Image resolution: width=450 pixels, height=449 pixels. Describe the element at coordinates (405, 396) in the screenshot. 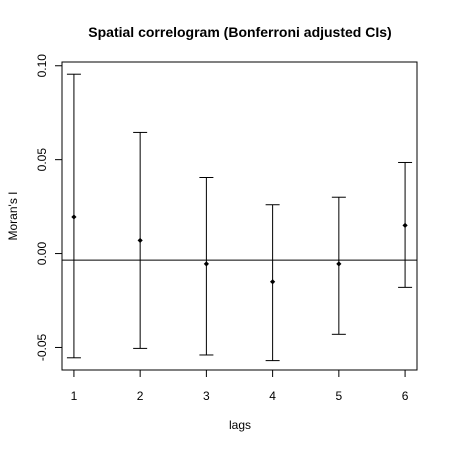

I see `x-tick-label: 6` at that location.